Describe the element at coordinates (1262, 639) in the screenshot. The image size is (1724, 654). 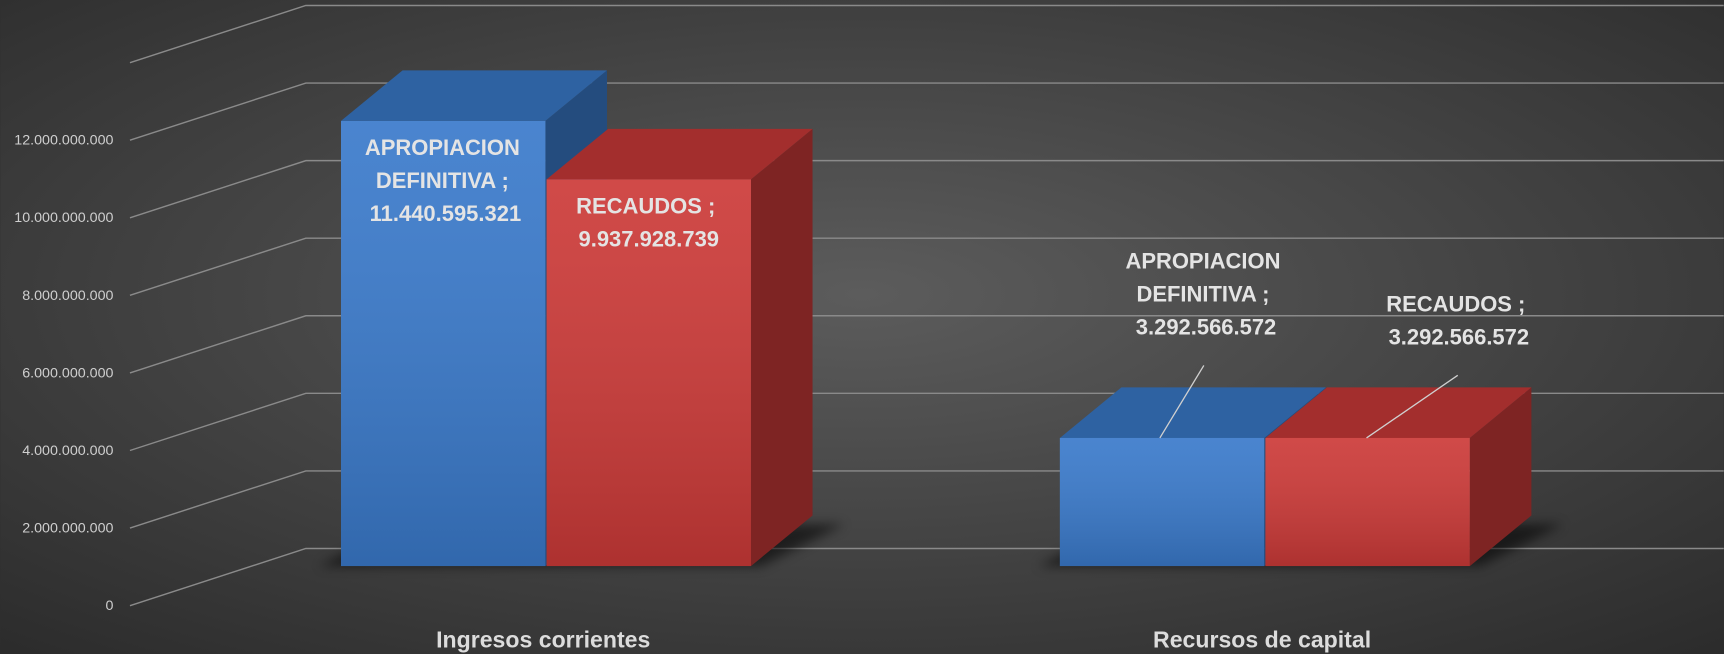
I see `x-tick-label: Recursos de capital` at that location.